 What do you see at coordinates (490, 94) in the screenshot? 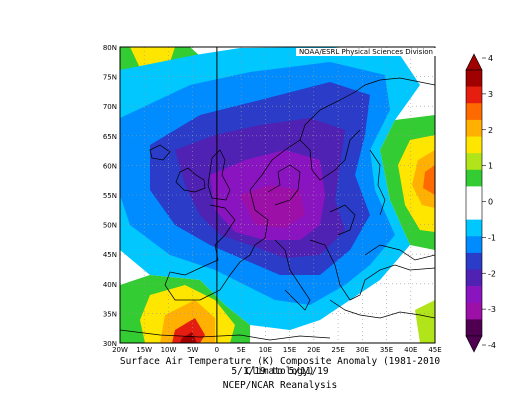
I see `colorbar-tick-label: 3` at bounding box center [490, 94].